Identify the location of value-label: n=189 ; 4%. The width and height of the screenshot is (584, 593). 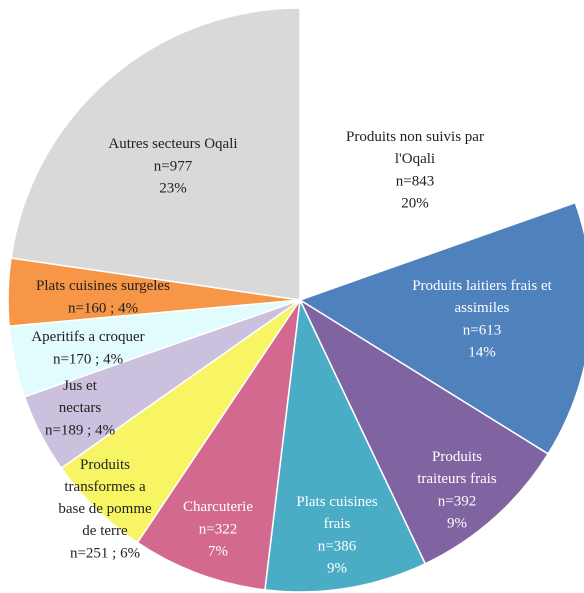
(80, 430).